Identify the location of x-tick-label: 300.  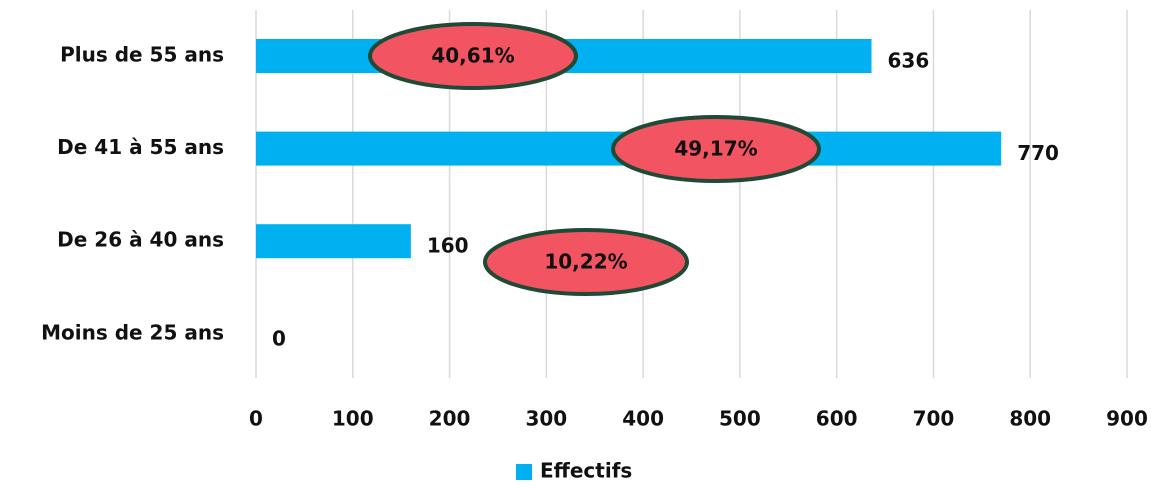
(546, 419).